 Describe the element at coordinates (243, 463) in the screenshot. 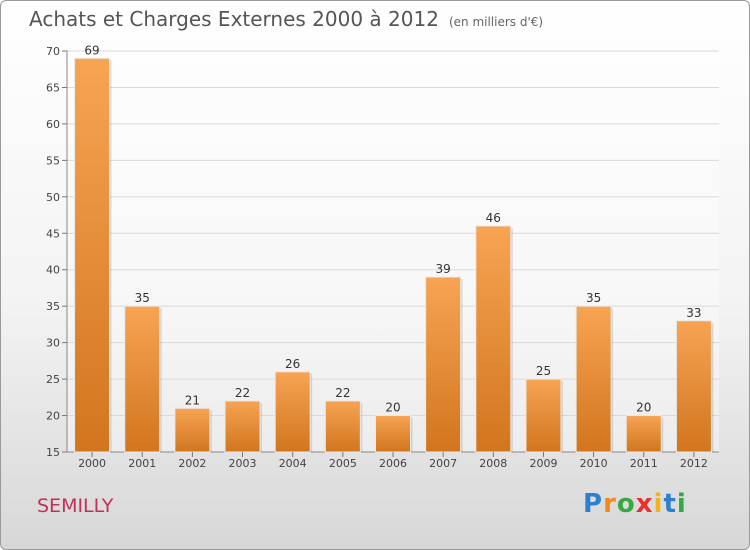

I see `x-tick-label: 2003` at that location.